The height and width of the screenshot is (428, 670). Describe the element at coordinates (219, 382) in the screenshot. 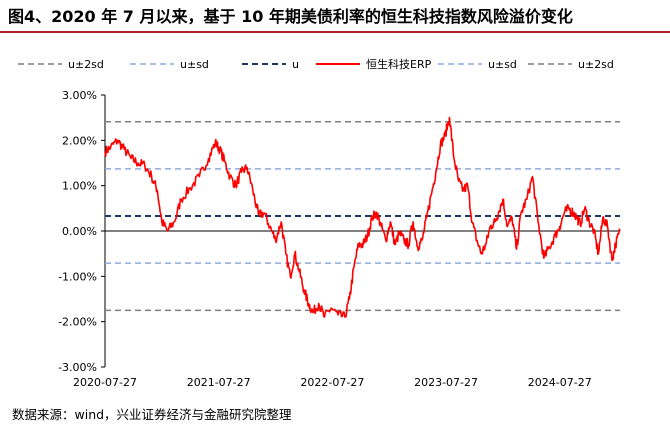

I see `x-tick-label: 2021-07-27` at that location.